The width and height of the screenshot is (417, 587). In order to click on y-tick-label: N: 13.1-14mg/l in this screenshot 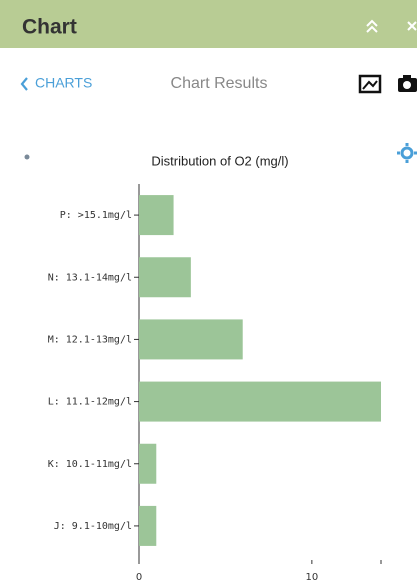, I will do `click(90, 277)`.